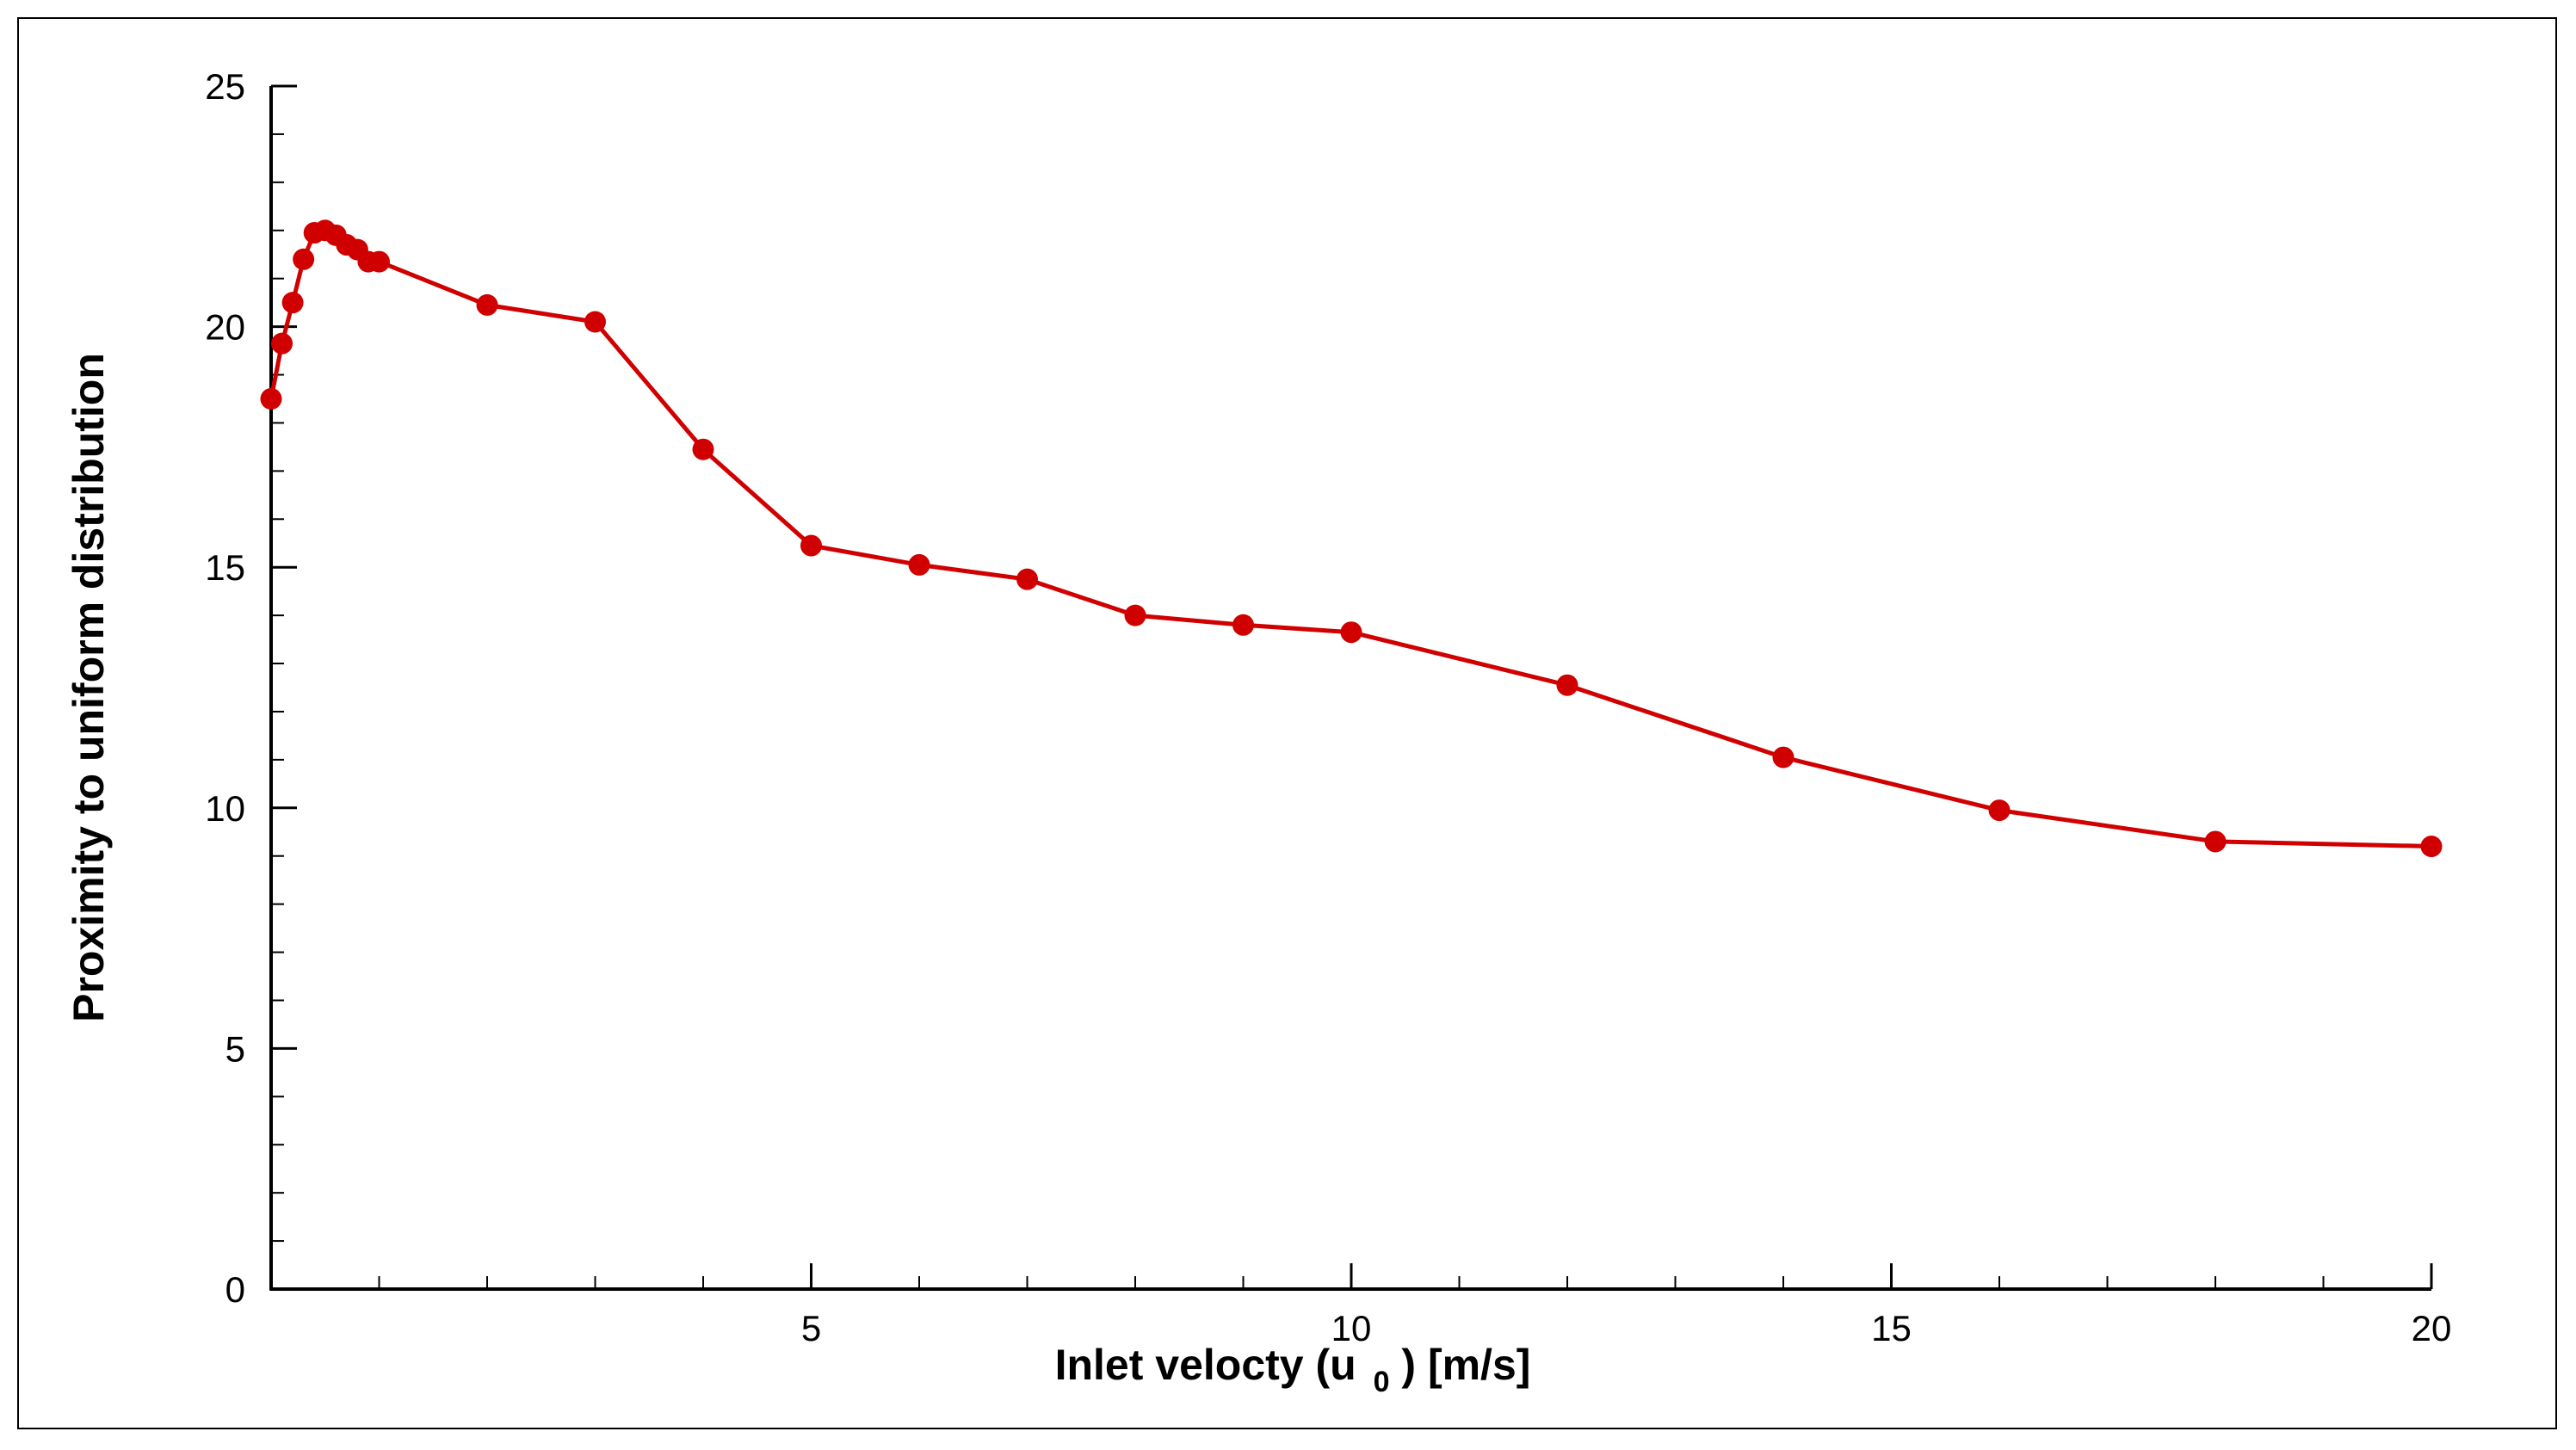  Describe the element at coordinates (235, 1289) in the screenshot. I see `y-tick-label: 0` at that location.